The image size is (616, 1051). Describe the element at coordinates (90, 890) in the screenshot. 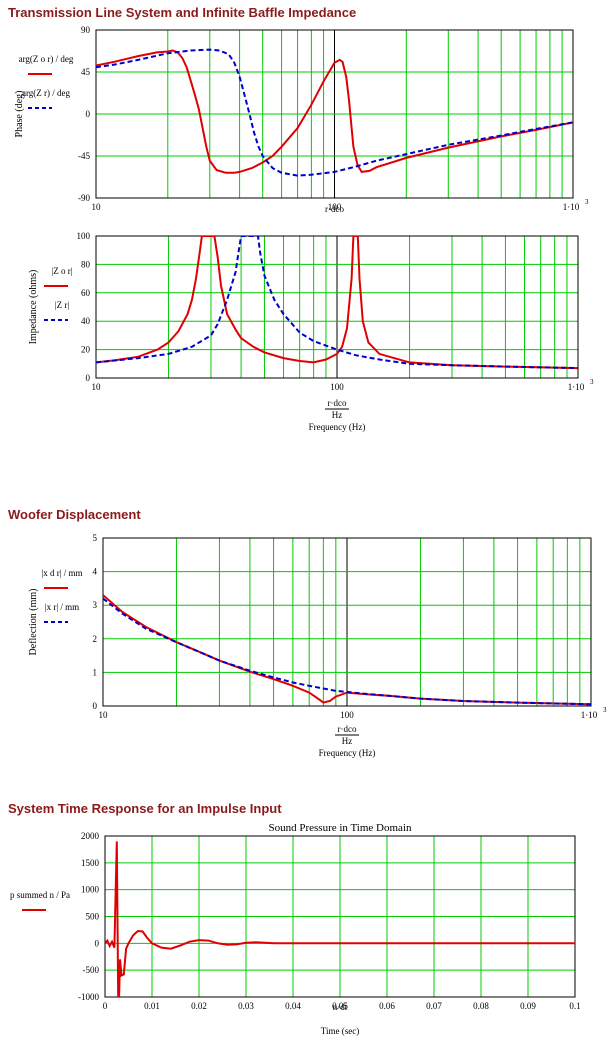

I see `y-tick-label: 1000` at that location.